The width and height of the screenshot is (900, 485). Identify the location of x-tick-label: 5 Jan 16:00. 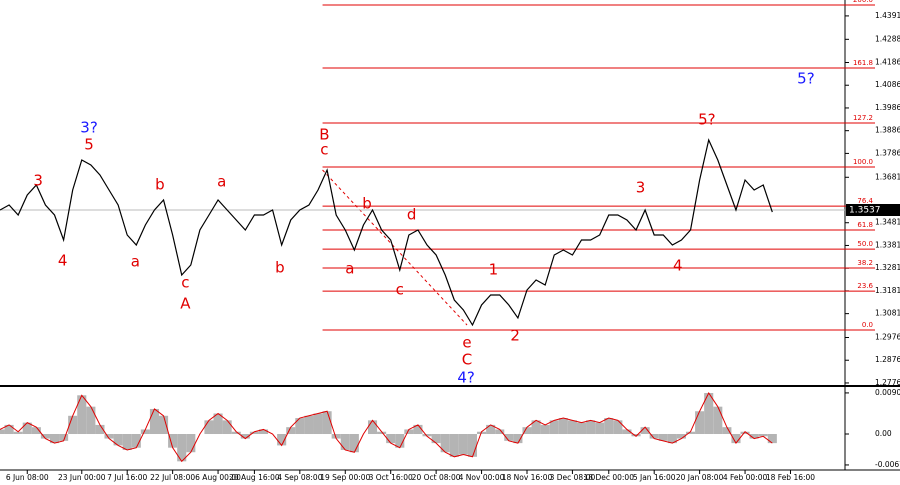
(654, 477).